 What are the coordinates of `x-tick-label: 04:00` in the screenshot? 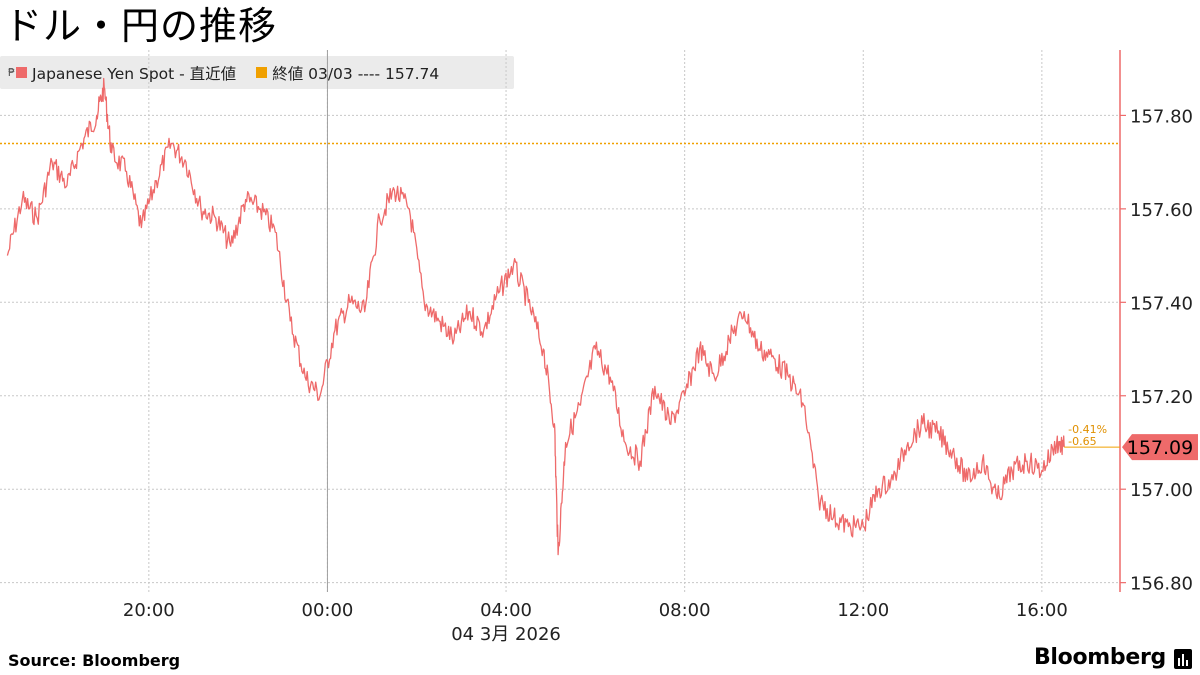 It's located at (506, 610).